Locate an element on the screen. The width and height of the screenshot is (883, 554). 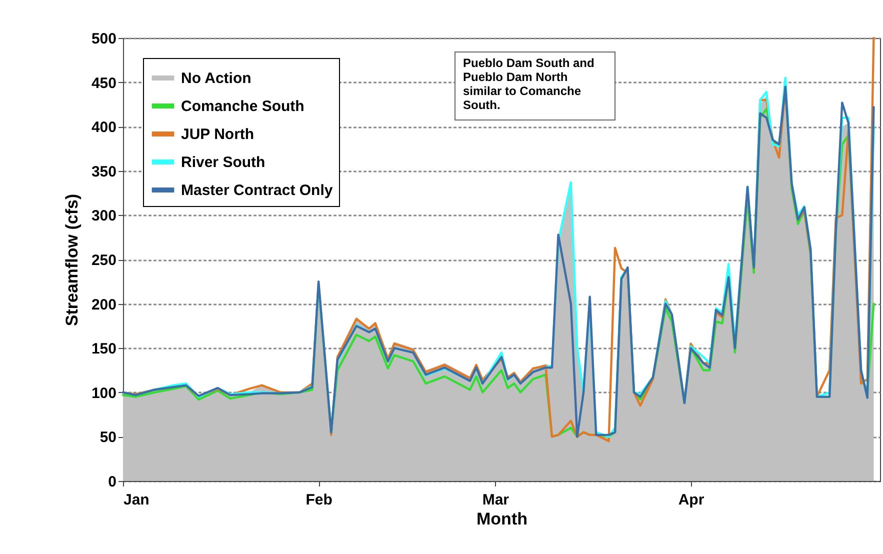
y-tick-label: 50 is located at coordinates (108, 437).